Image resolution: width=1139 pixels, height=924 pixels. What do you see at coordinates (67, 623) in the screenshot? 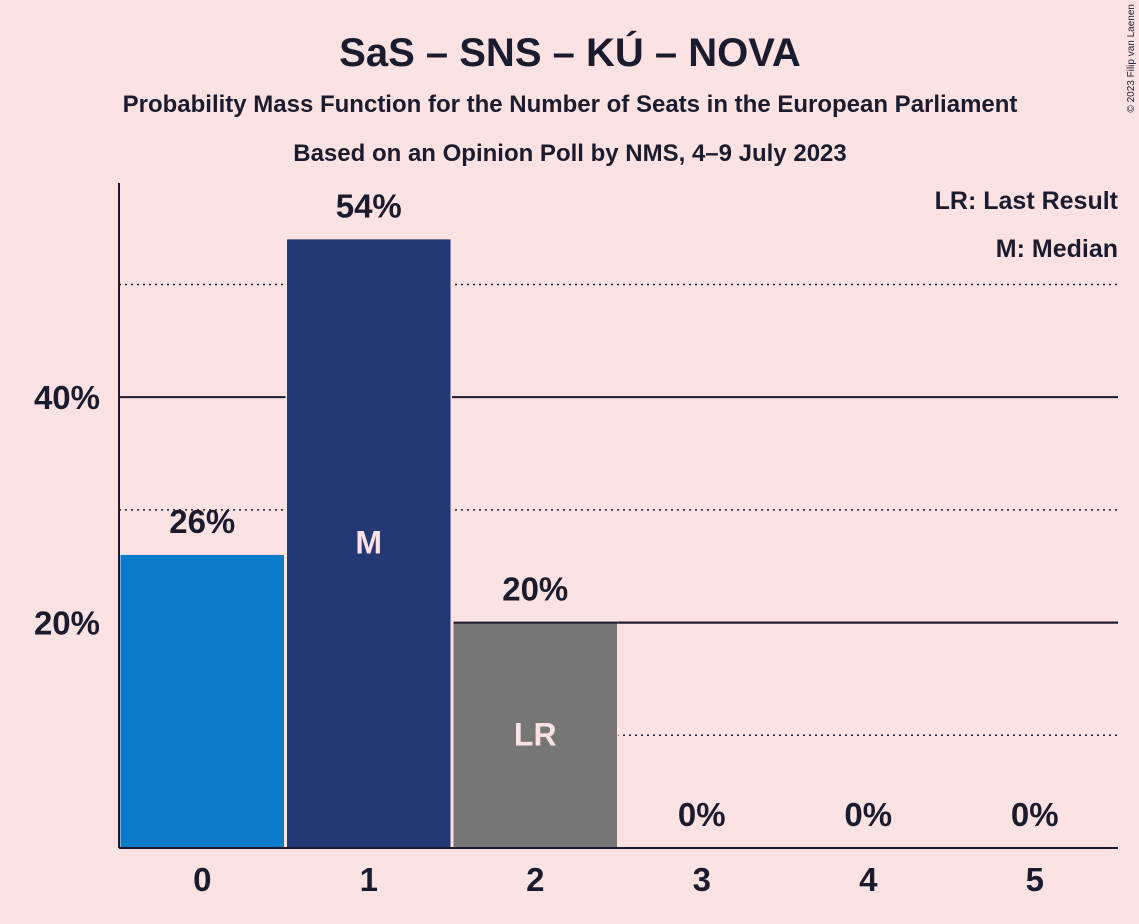
I see `y-tick-20: 20%` at bounding box center [67, 623].